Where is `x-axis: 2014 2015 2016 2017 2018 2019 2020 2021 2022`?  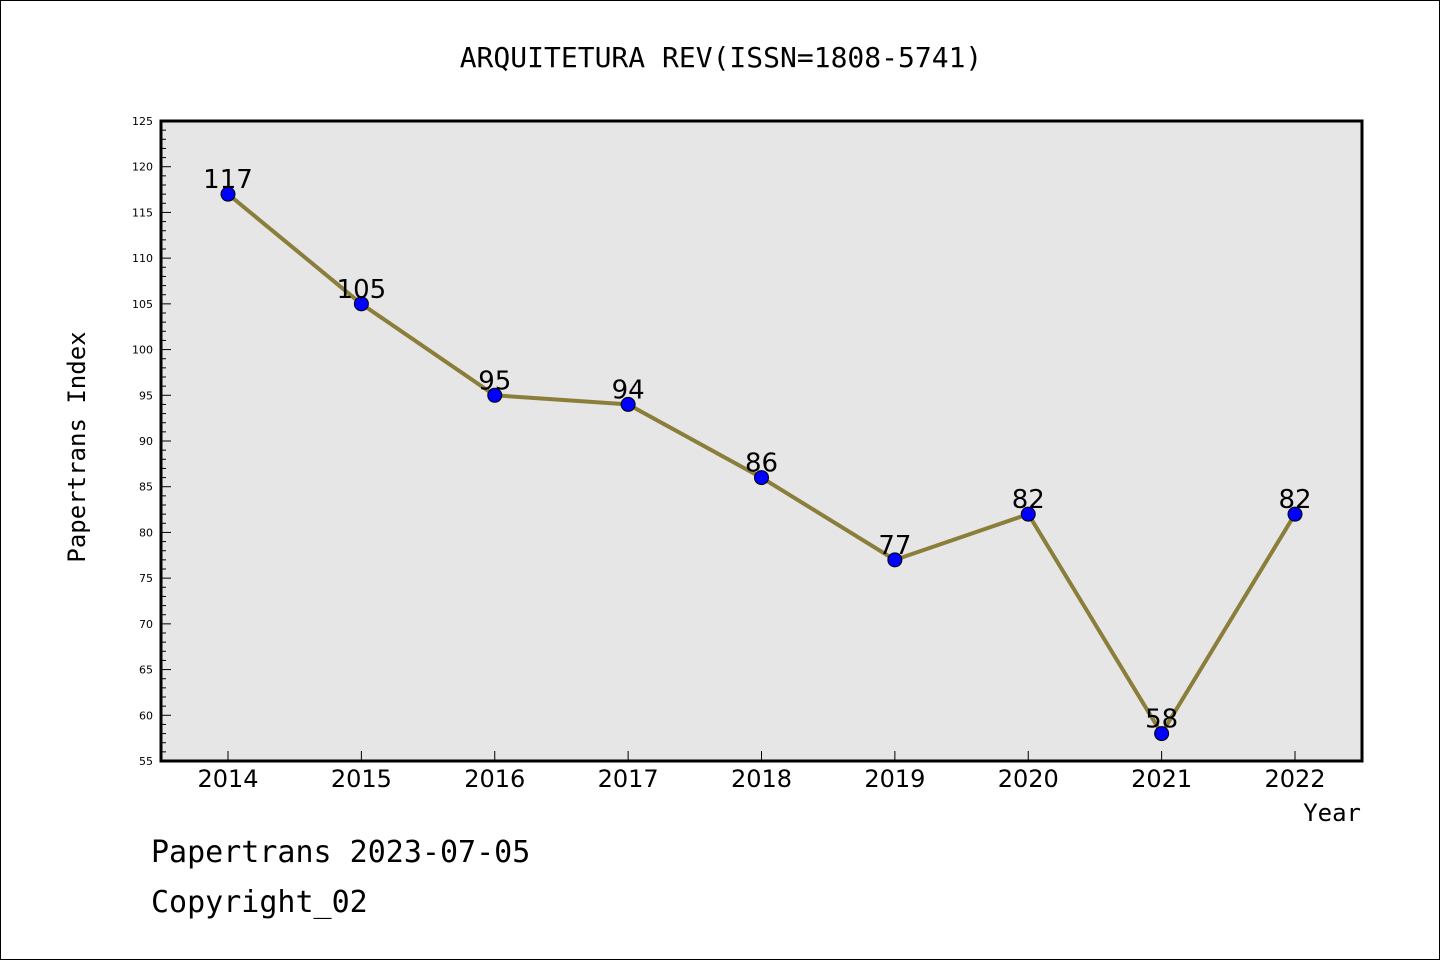 x-axis: 2014 2015 2016 2017 2018 2019 2020 2021 2022 is located at coordinates (761, 772).